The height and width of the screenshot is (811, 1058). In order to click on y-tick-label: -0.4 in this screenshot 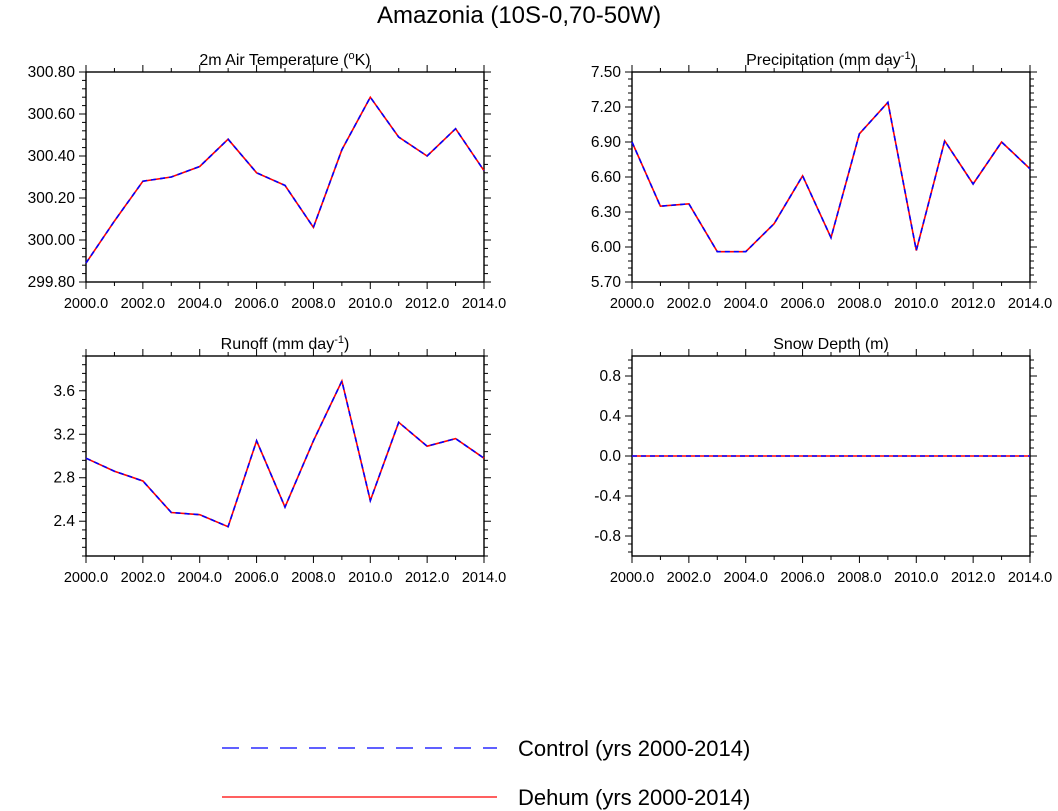, I will do `click(607, 496)`.